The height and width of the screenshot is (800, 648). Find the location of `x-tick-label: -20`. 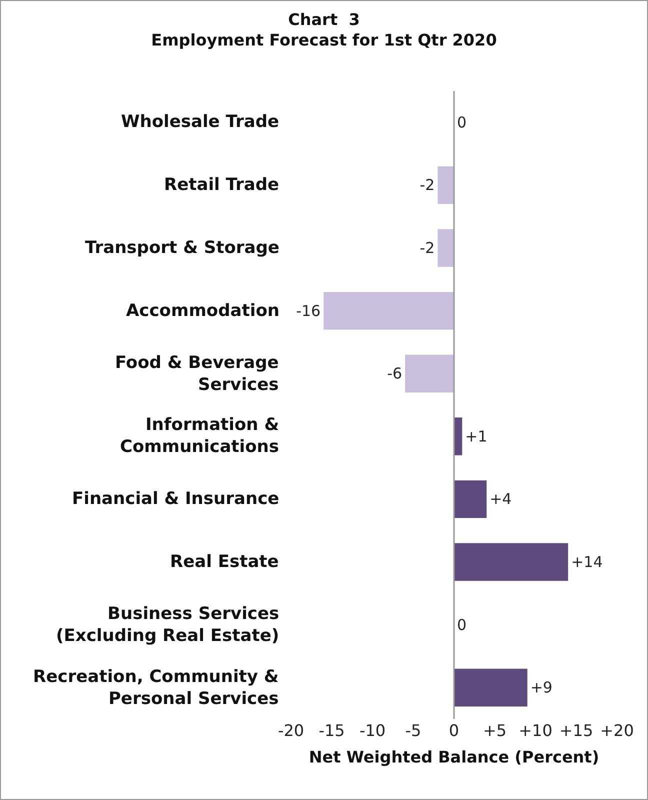

x-tick-label: -20 is located at coordinates (291, 730).